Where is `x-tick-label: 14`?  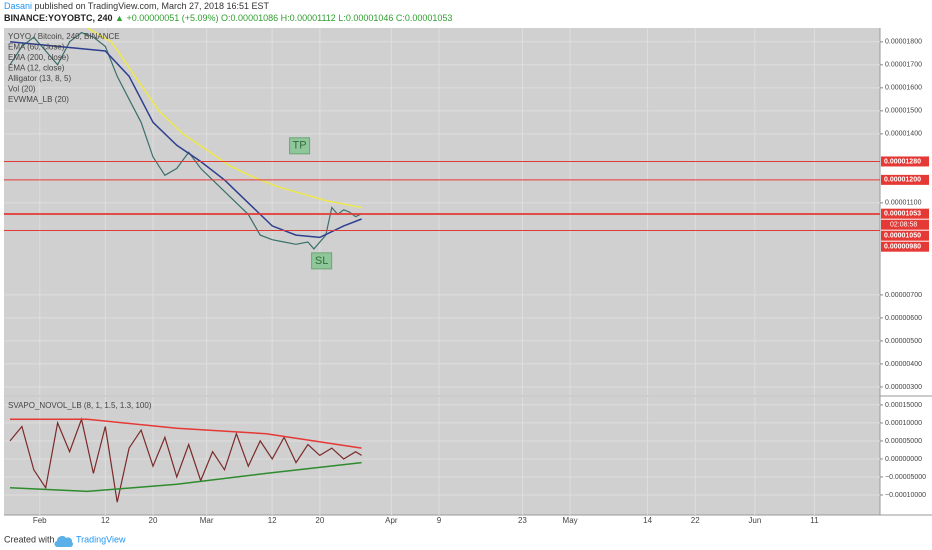
x-tick-label: 14 is located at coordinates (647, 520).